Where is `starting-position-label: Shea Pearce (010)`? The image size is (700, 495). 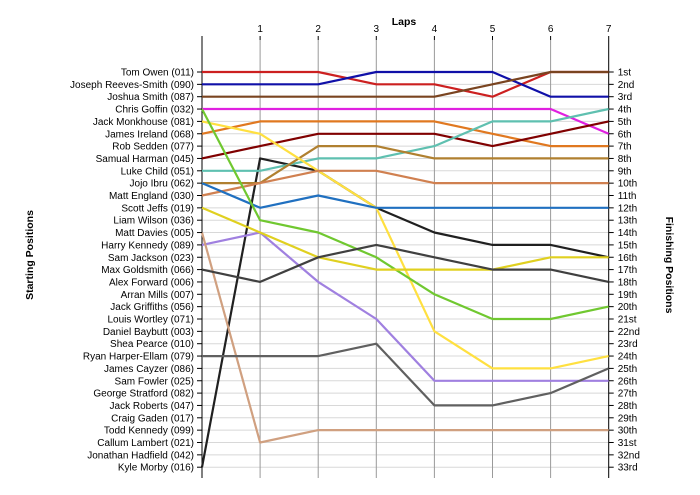
starting-position-label: Shea Pearce (010) is located at coordinates (152, 344).